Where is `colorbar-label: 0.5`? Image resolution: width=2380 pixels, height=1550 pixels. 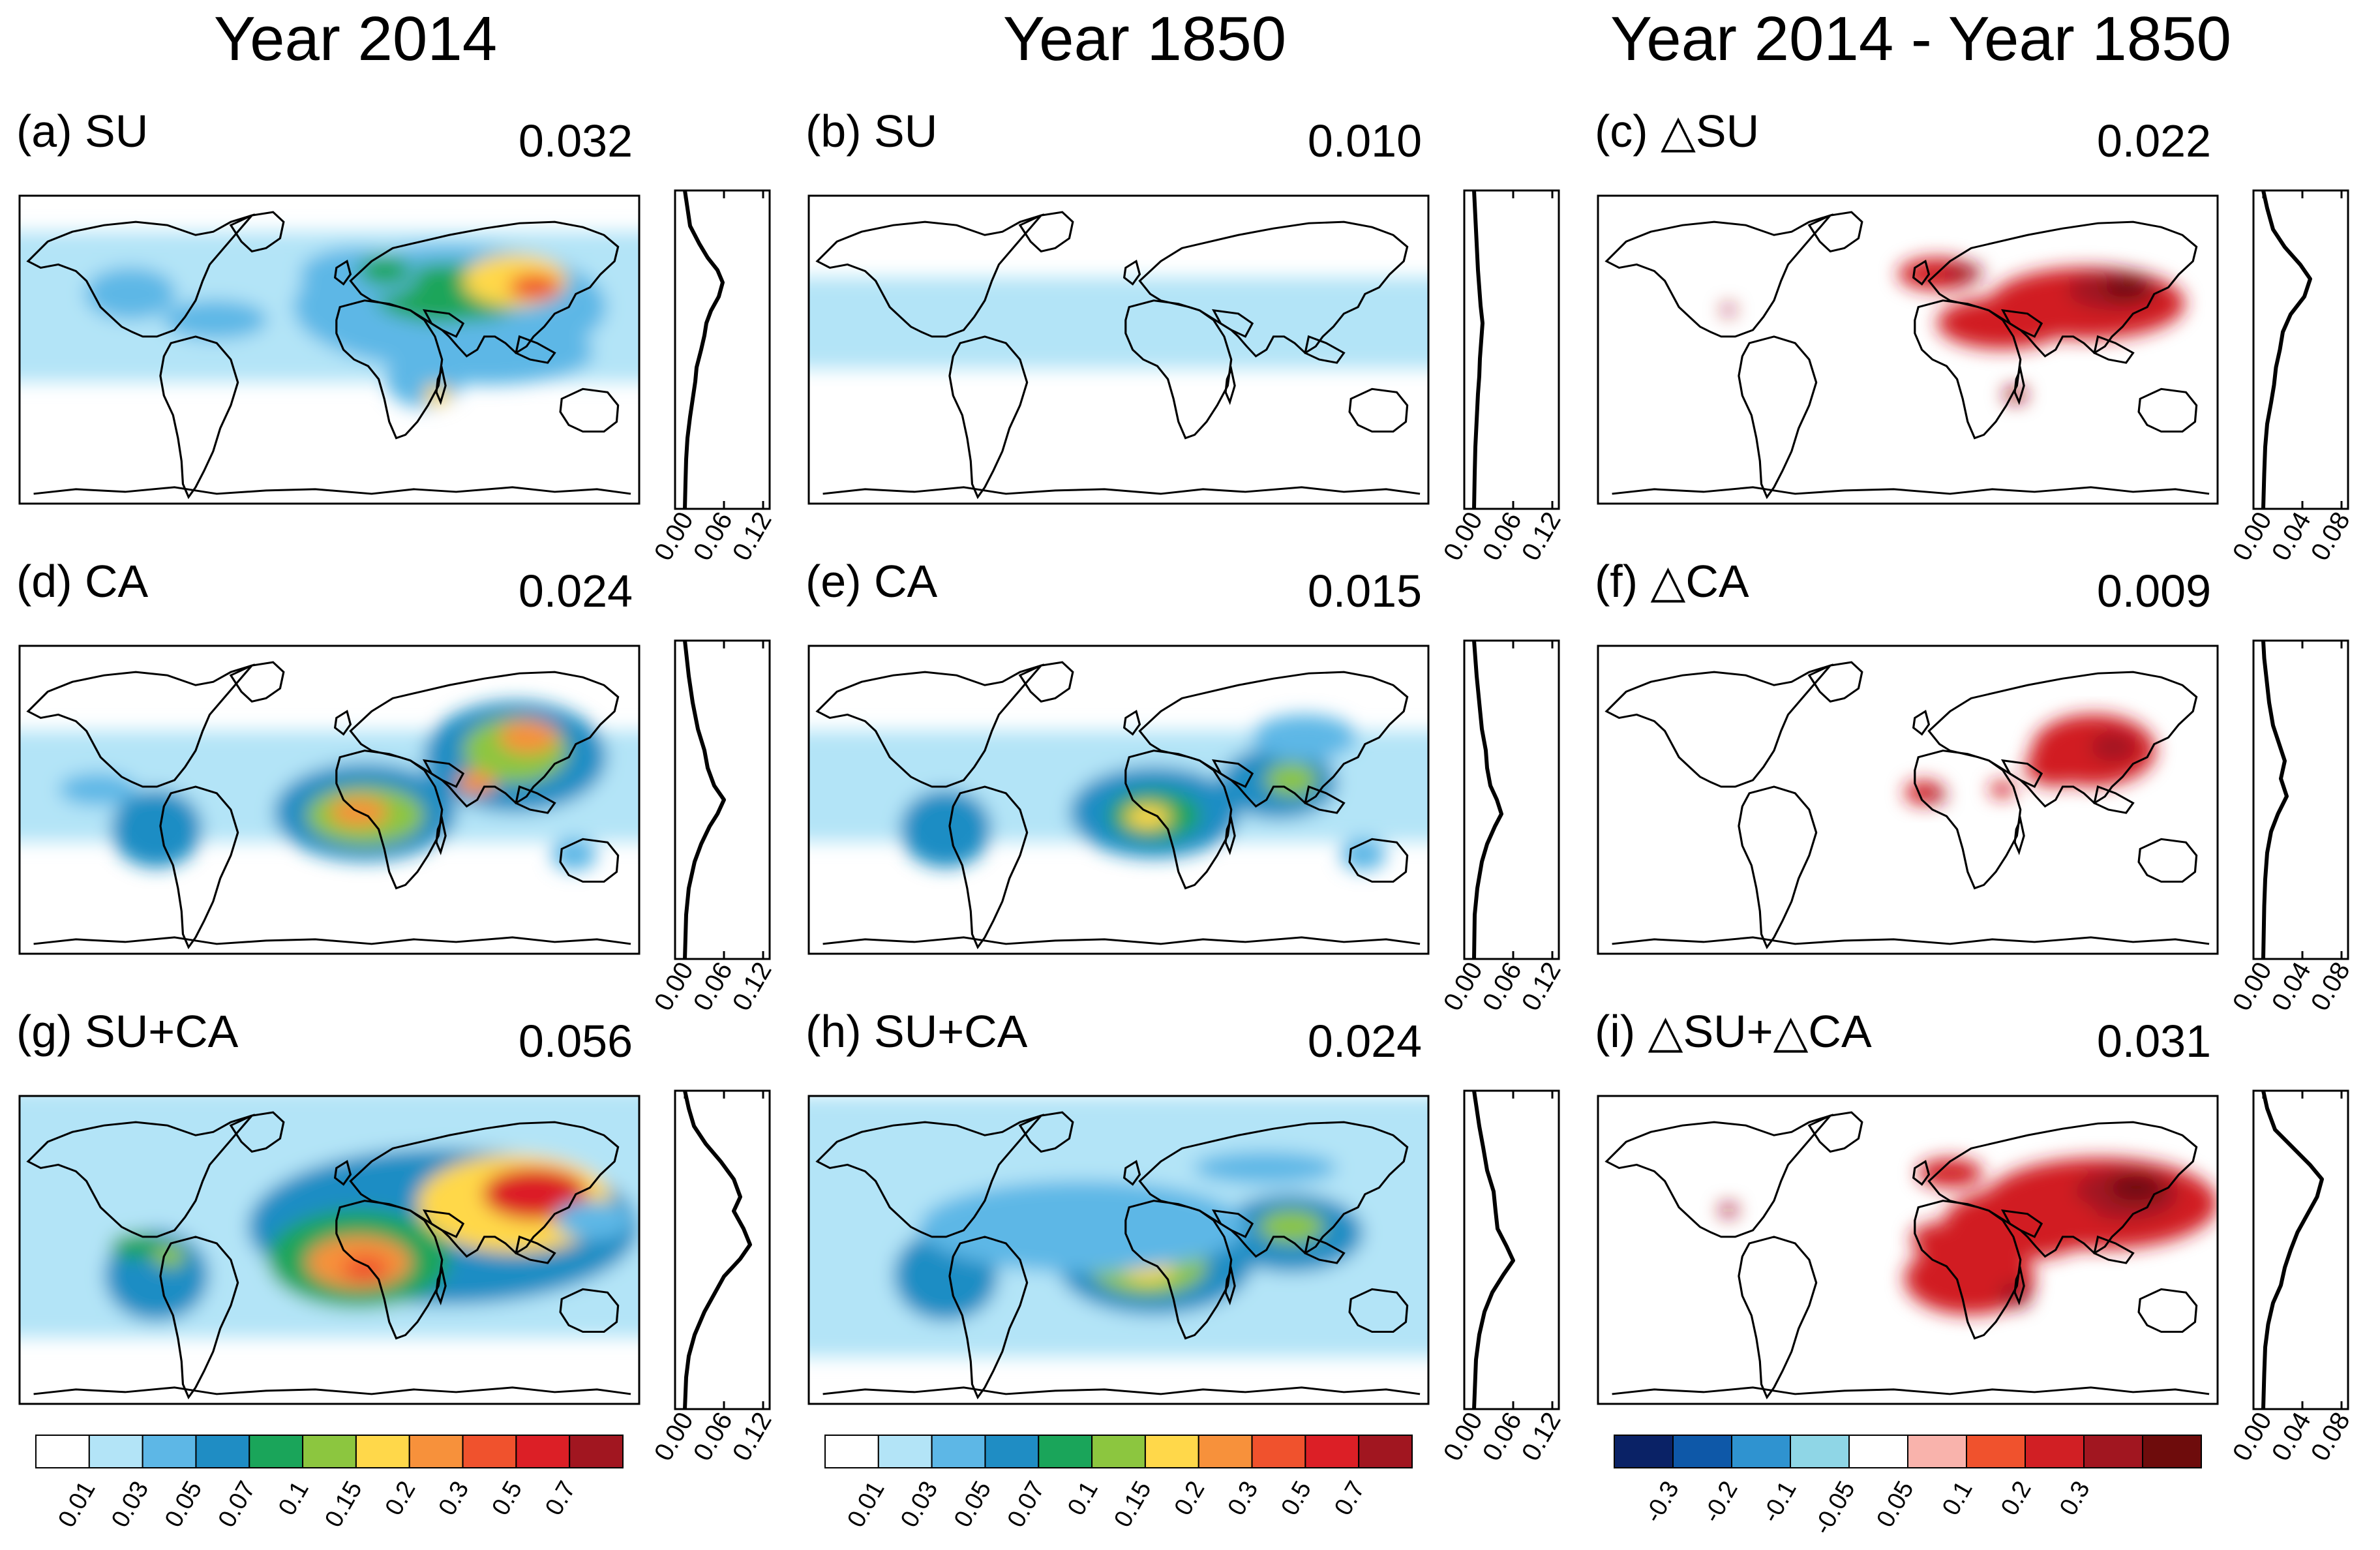
colorbar-label: 0.5 is located at coordinates (508, 1499).